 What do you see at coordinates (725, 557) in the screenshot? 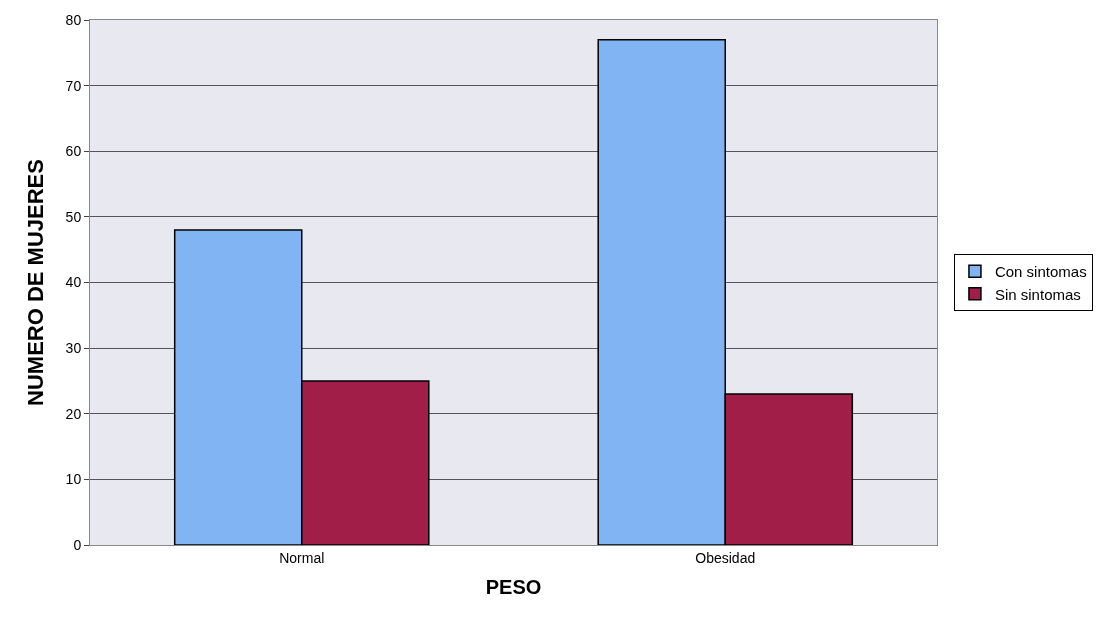
I see `x-tick-label: Obesidad` at bounding box center [725, 557].